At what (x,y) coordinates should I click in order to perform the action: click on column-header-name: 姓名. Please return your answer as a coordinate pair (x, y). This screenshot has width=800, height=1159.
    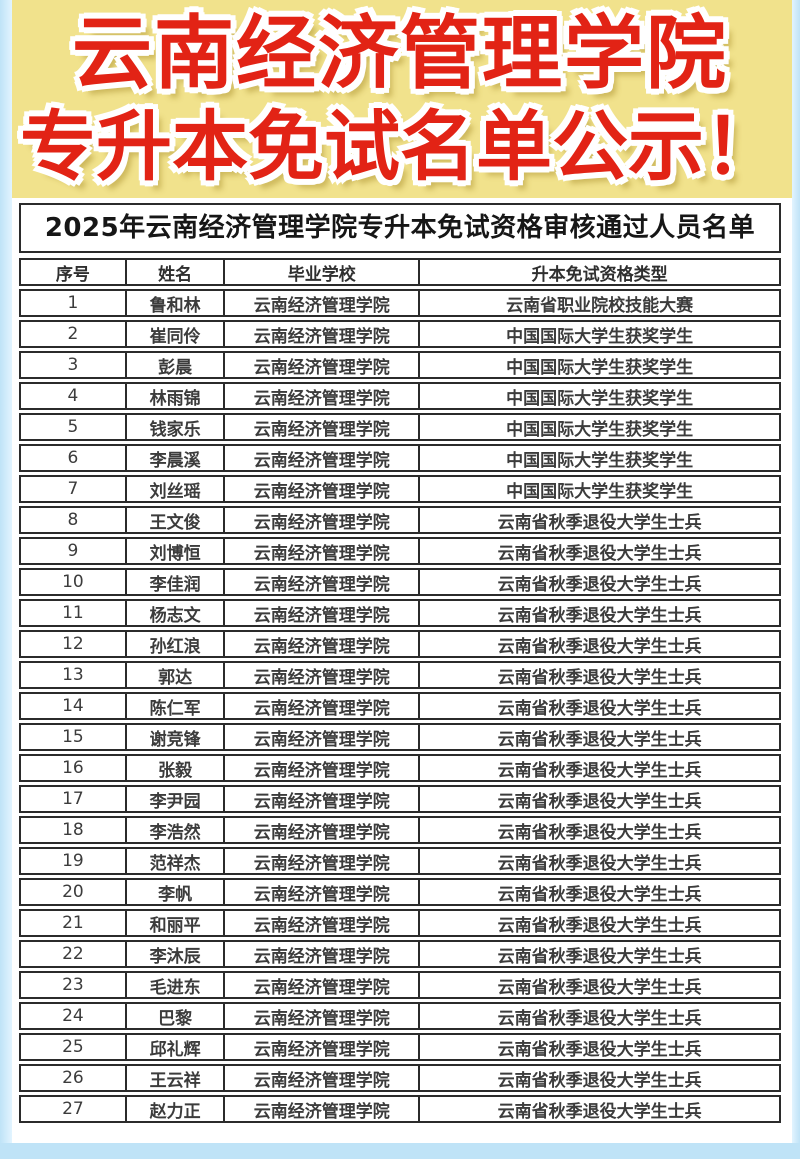
    Looking at the image, I should click on (174, 272).